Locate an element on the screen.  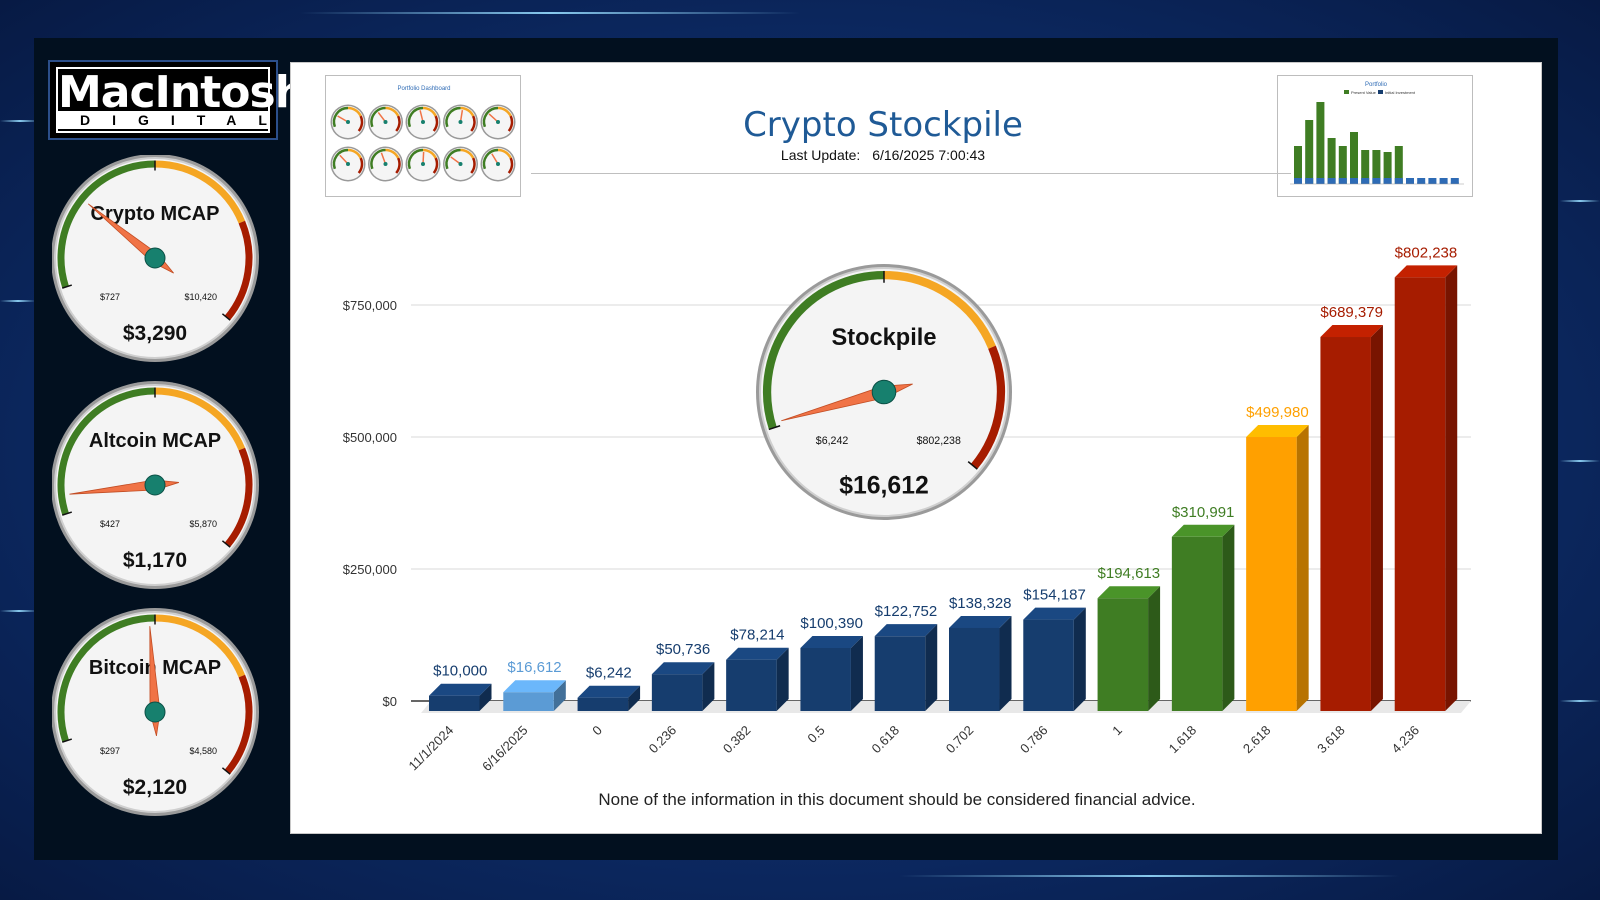
side-1-gauge-hub is located at coordinates (155, 258).